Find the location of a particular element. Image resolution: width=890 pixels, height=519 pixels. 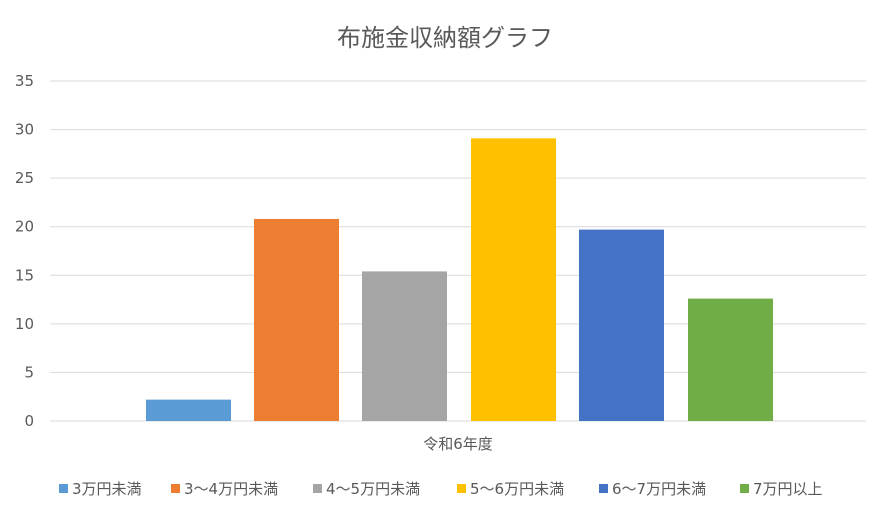

legend-label: 7万円以上 is located at coordinates (788, 489).